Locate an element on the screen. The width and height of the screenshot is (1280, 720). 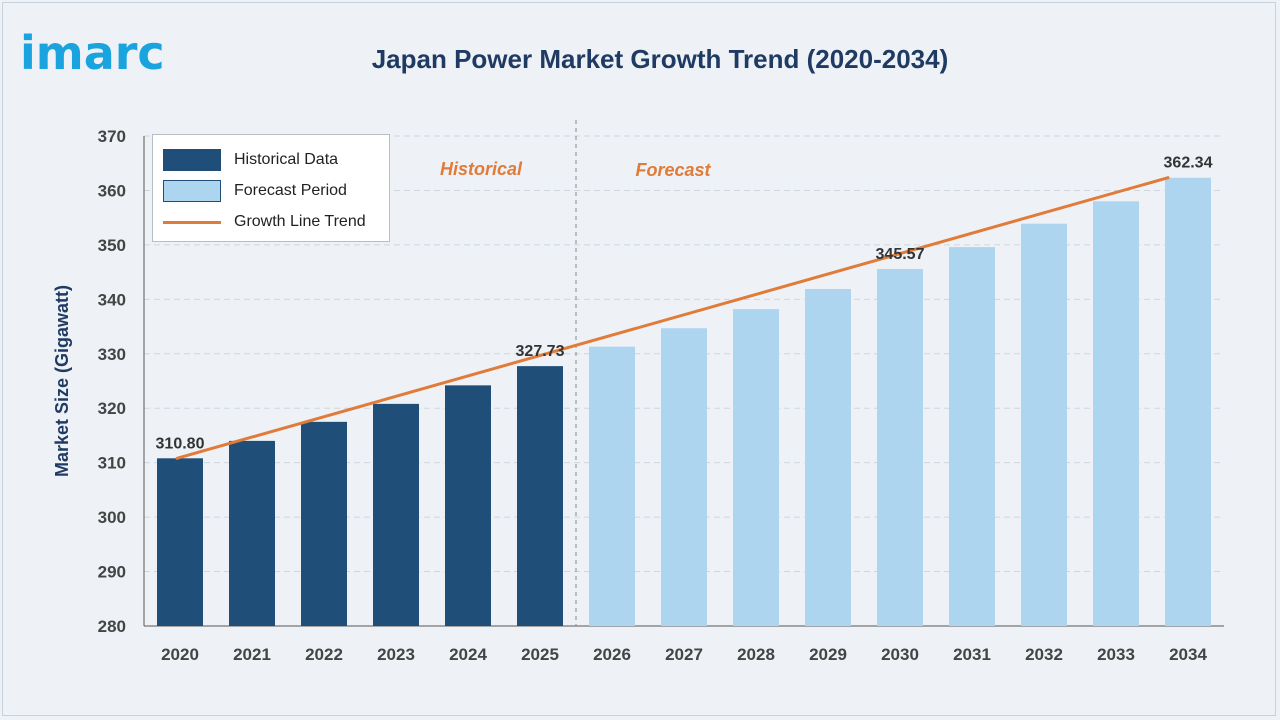
x-tick-label: 2020 is located at coordinates (180, 654).